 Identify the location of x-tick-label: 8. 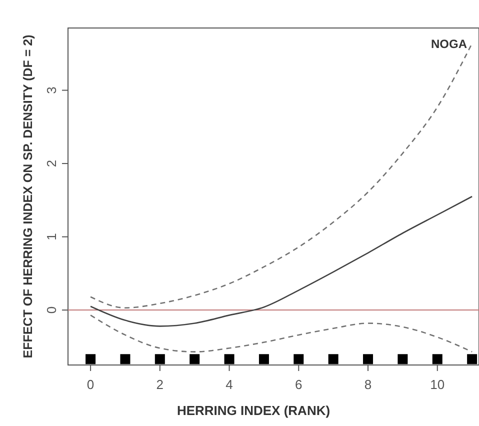
(368, 384).